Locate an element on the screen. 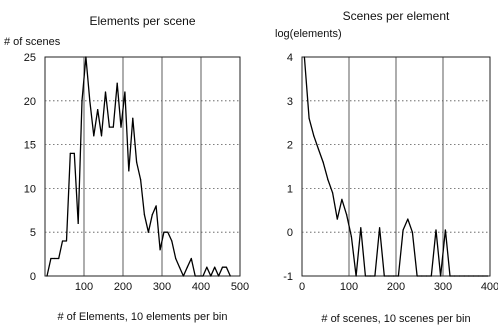  chart2-xtick-label: 100 is located at coordinates (349, 287).